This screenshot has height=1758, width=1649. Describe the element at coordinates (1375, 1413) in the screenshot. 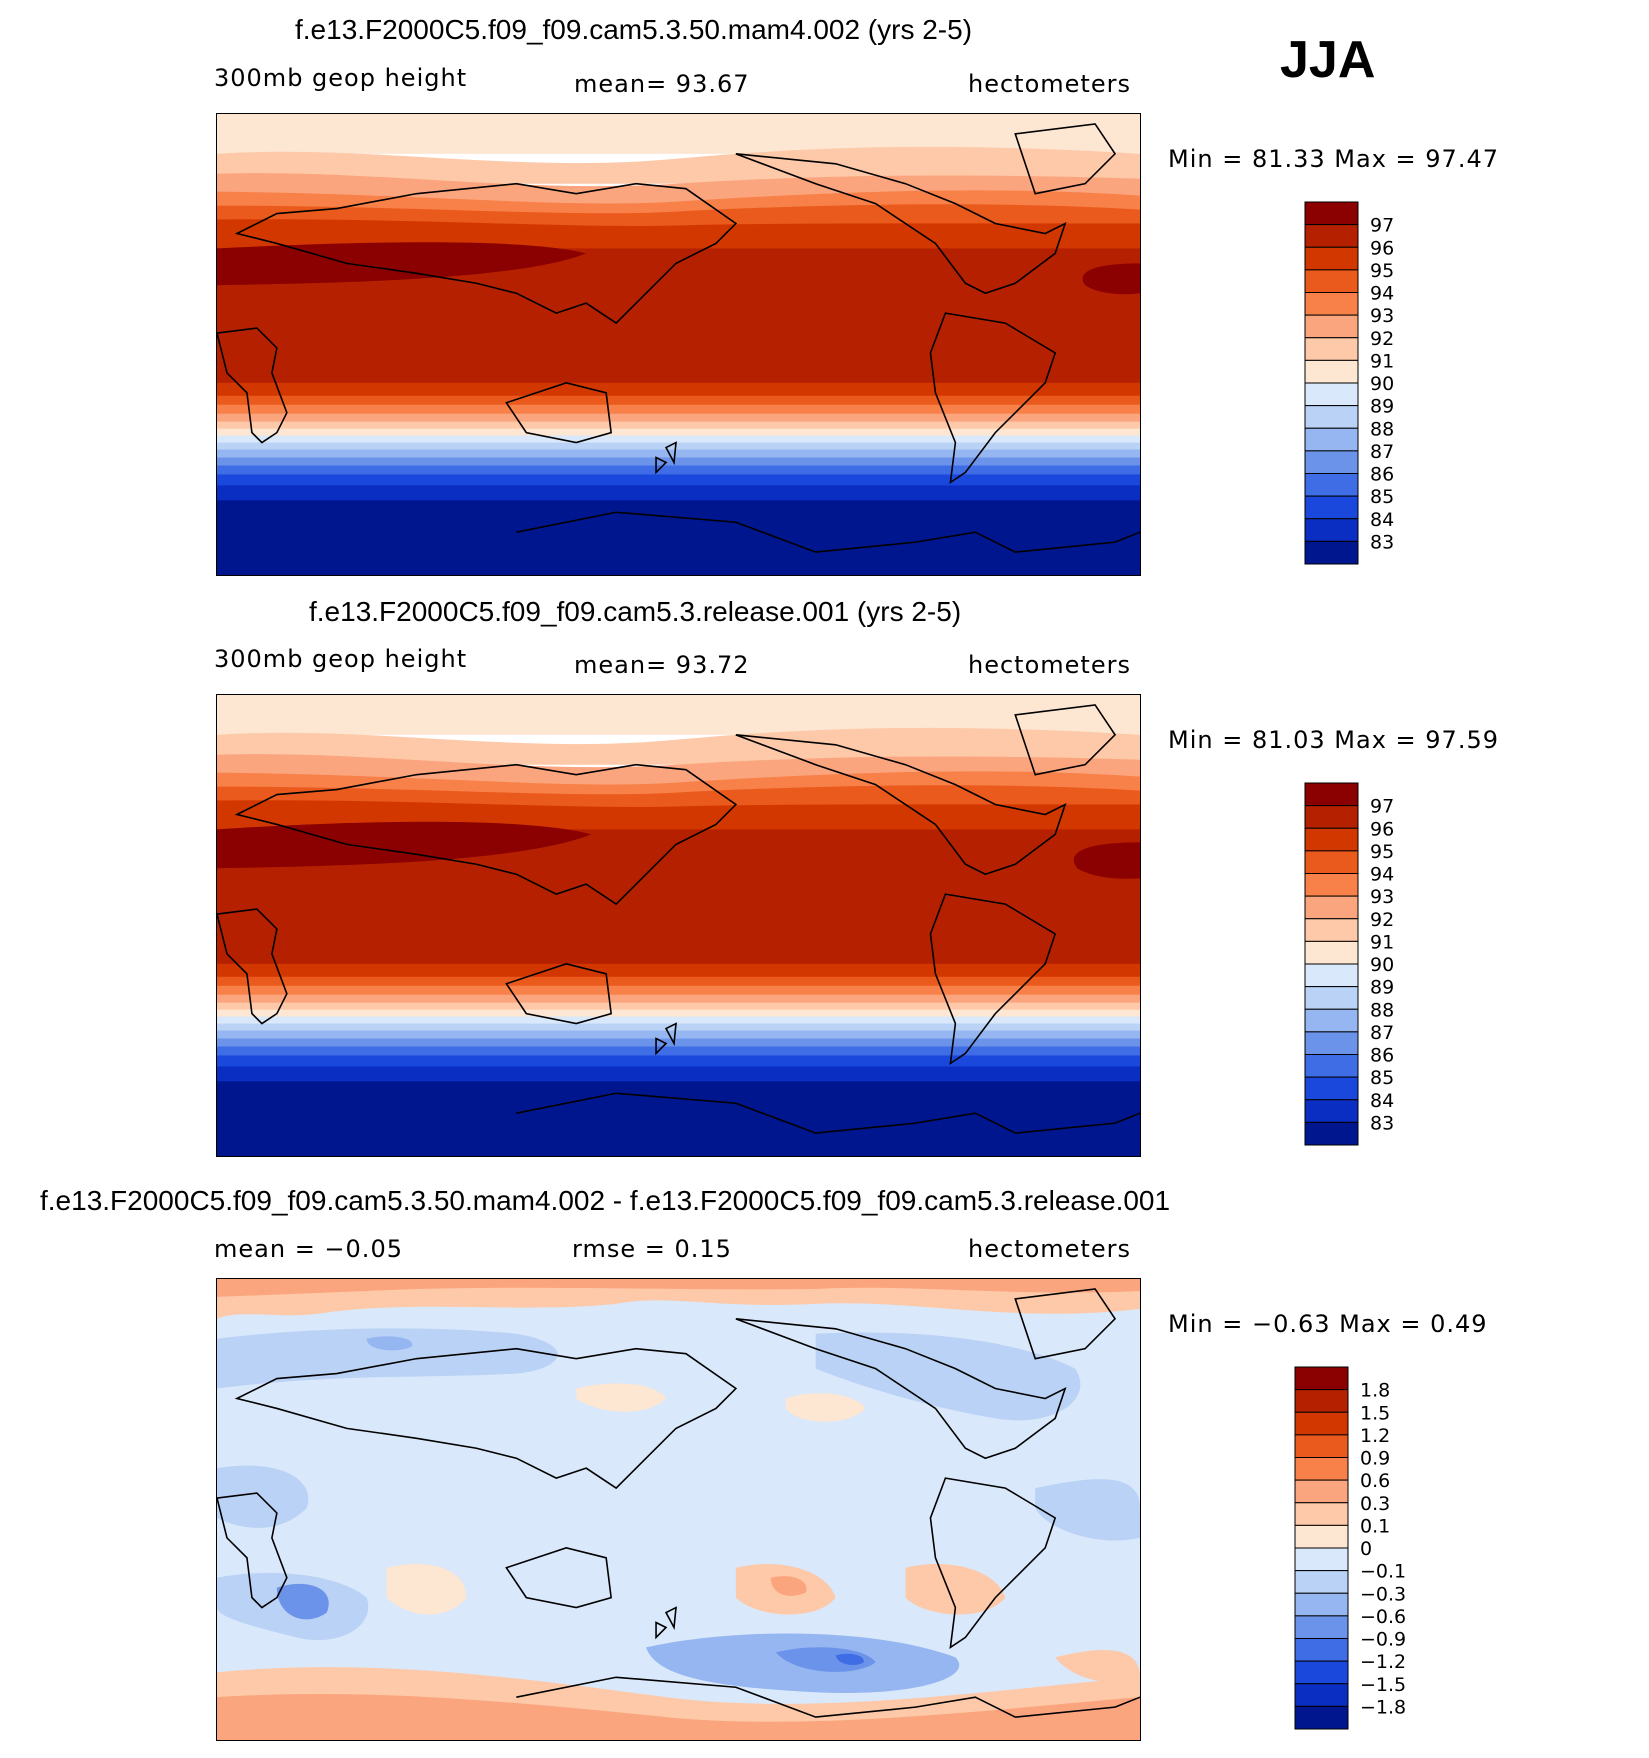

I see `colorbar-tick-label: 1.5` at that location.